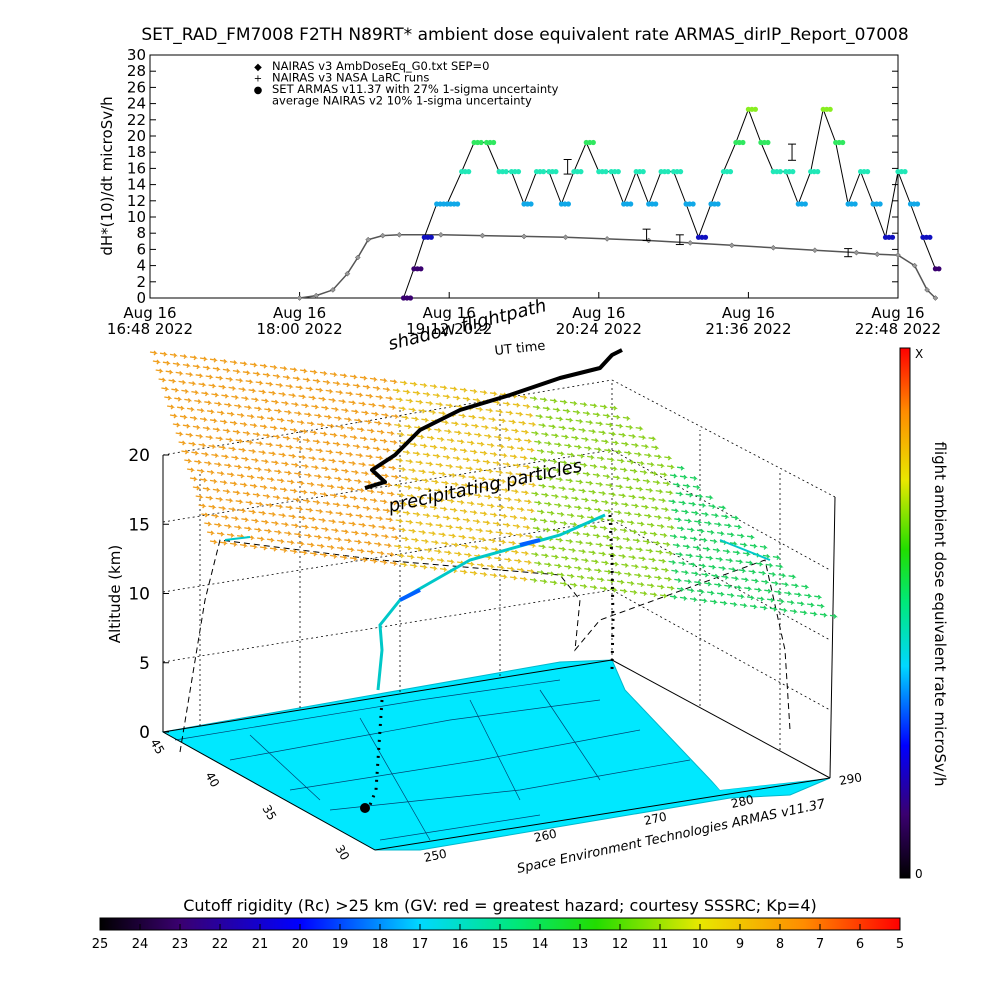 The width and height of the screenshot is (1000, 1000). What do you see at coordinates (258, 67) in the screenshot?
I see `legend-symbol: ◆` at bounding box center [258, 67].